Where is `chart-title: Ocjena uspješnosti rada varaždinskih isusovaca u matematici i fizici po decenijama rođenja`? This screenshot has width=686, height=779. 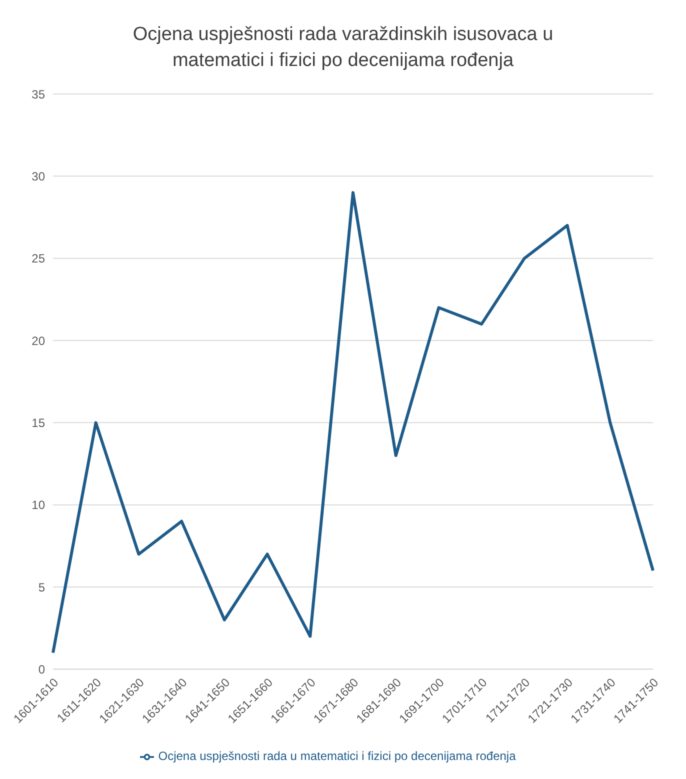 chart-title: Ocjena uspješnosti rada varaždinskih isusovaca u matematici i fizici po decenijama rođenja is located at coordinates (343, 48).